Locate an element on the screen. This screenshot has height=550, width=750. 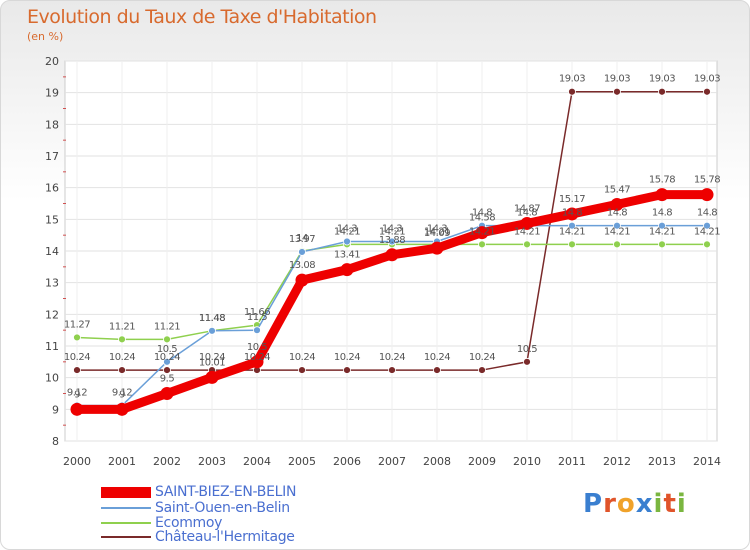
data-label-0: 14.87 is located at coordinates (527, 208).